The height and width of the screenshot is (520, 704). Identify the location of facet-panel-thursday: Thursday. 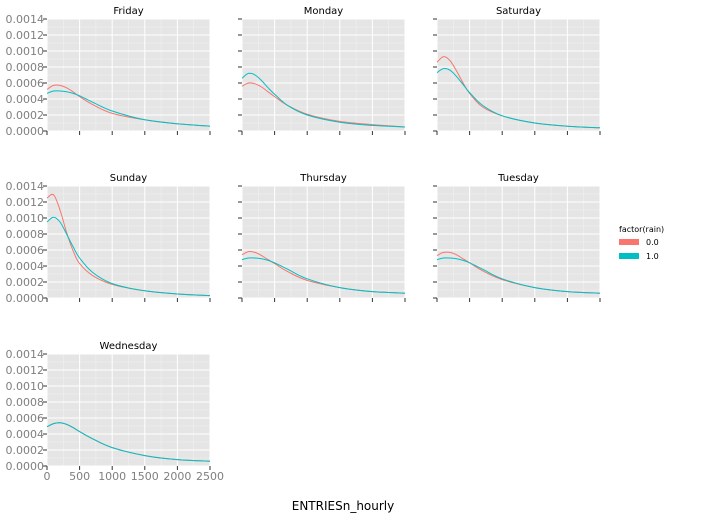
(322, 237).